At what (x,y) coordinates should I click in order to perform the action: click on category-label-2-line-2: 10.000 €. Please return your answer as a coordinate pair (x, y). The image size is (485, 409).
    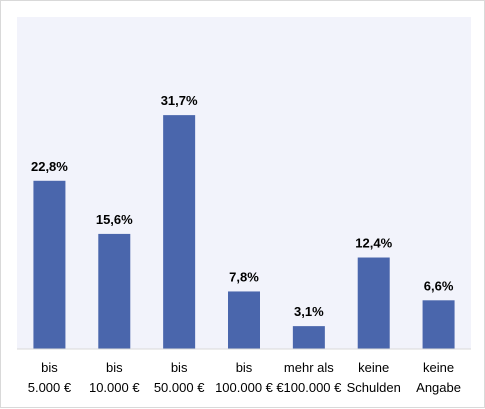
    Looking at the image, I should click on (114, 387).